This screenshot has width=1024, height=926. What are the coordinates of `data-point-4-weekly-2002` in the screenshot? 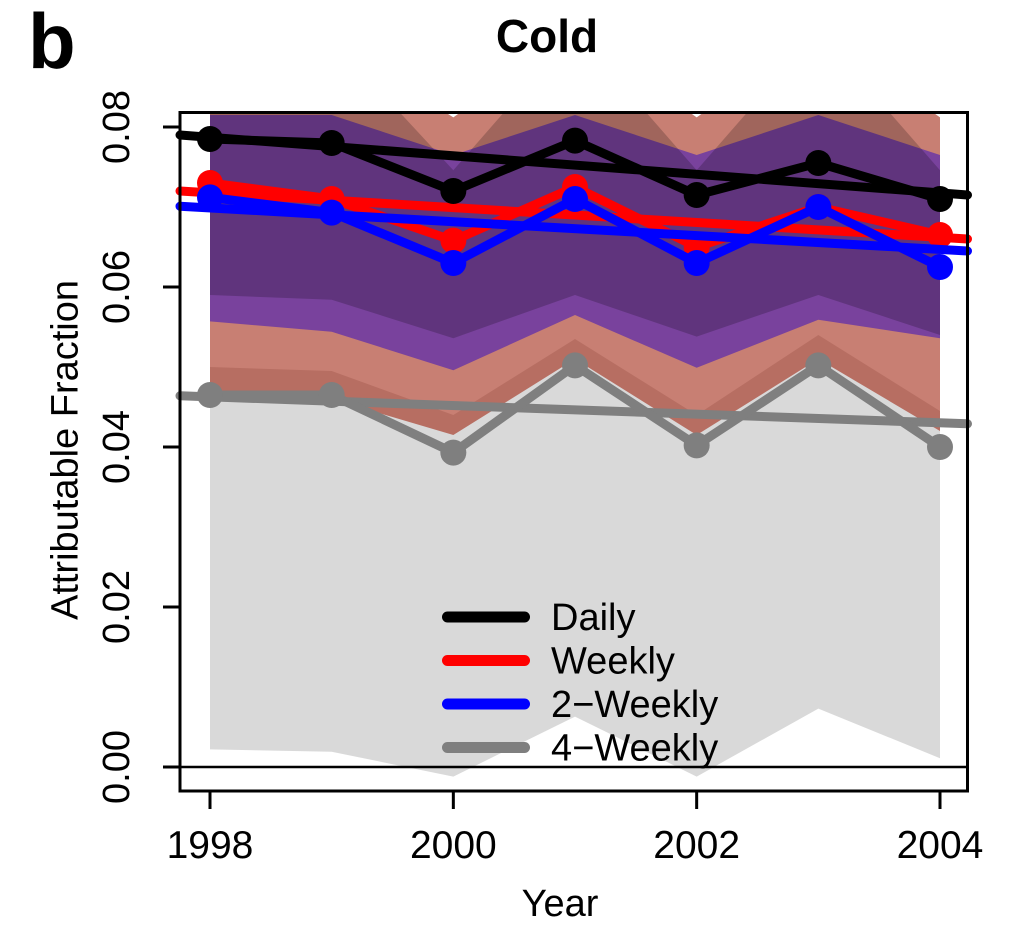 It's located at (696, 445).